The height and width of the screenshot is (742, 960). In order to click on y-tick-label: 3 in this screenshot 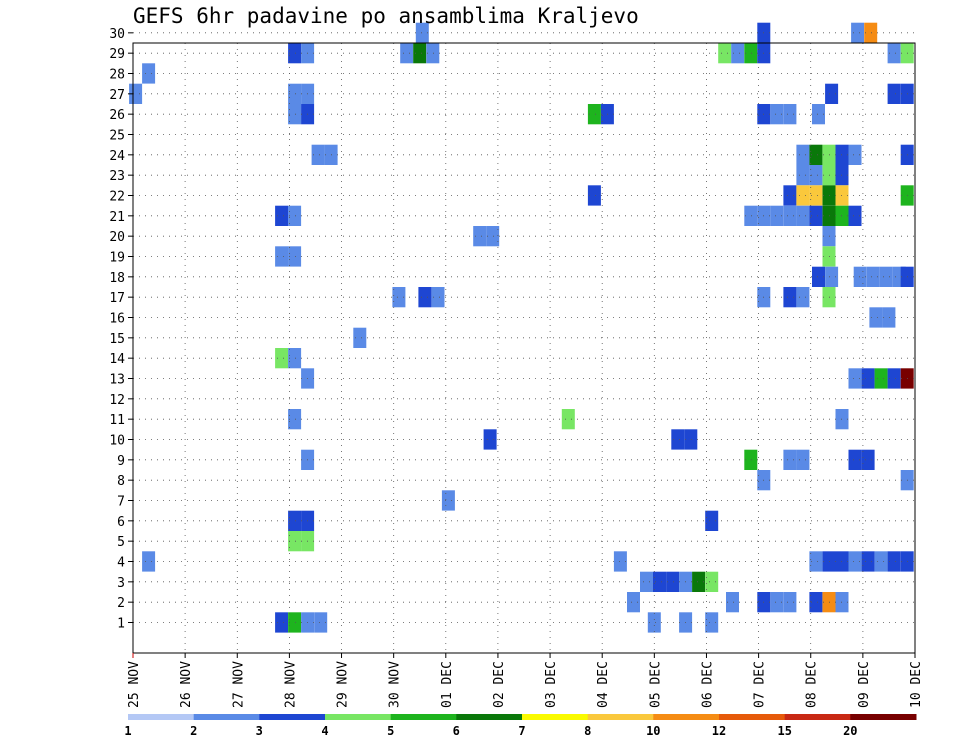, I will do `click(121, 583)`.